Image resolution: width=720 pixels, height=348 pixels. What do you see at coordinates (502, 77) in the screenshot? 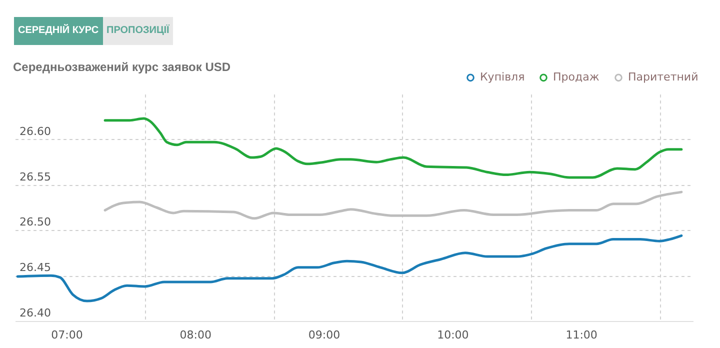
I see `legend-label: Купівля` at bounding box center [502, 77].